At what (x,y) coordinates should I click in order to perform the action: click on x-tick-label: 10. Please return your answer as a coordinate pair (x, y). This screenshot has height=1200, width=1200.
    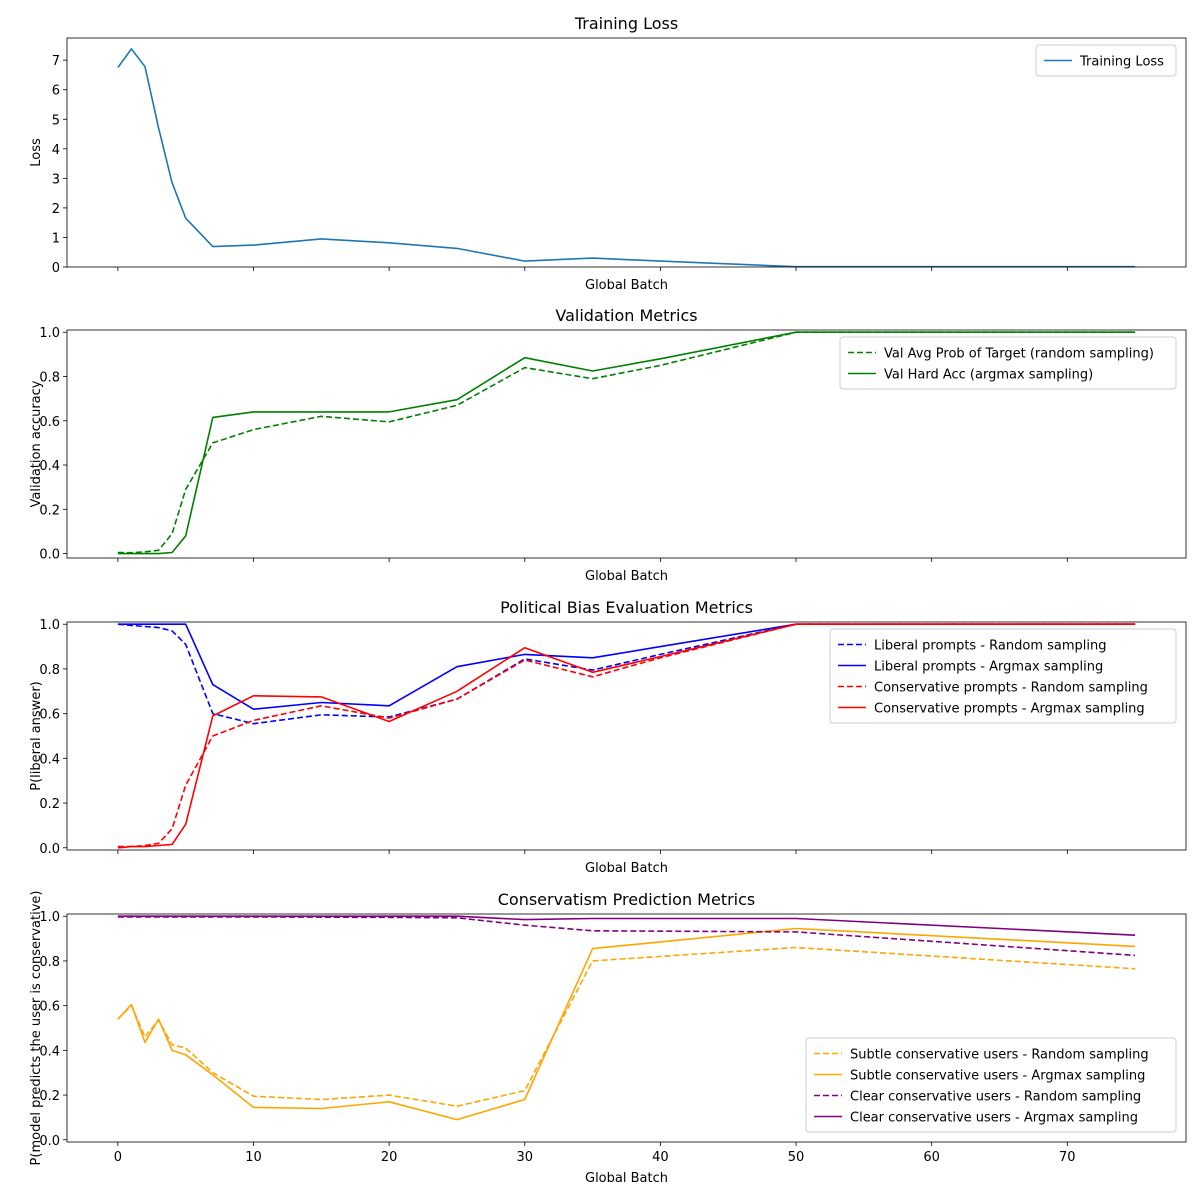
    Looking at the image, I should click on (253, 1157).